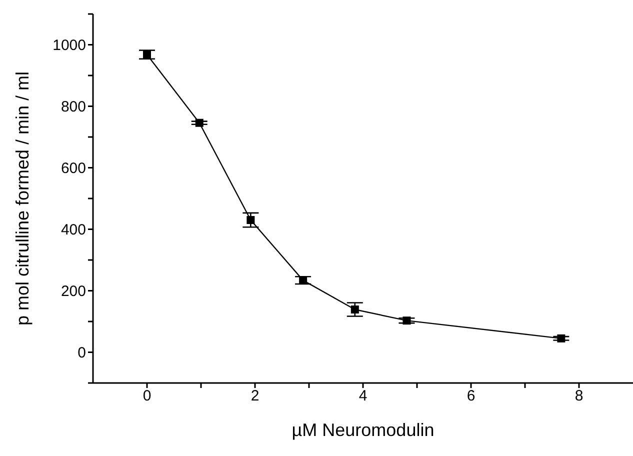 The width and height of the screenshot is (633, 456). Describe the element at coordinates (69, 45) in the screenshot. I see `y-tick-label: 1000` at that location.